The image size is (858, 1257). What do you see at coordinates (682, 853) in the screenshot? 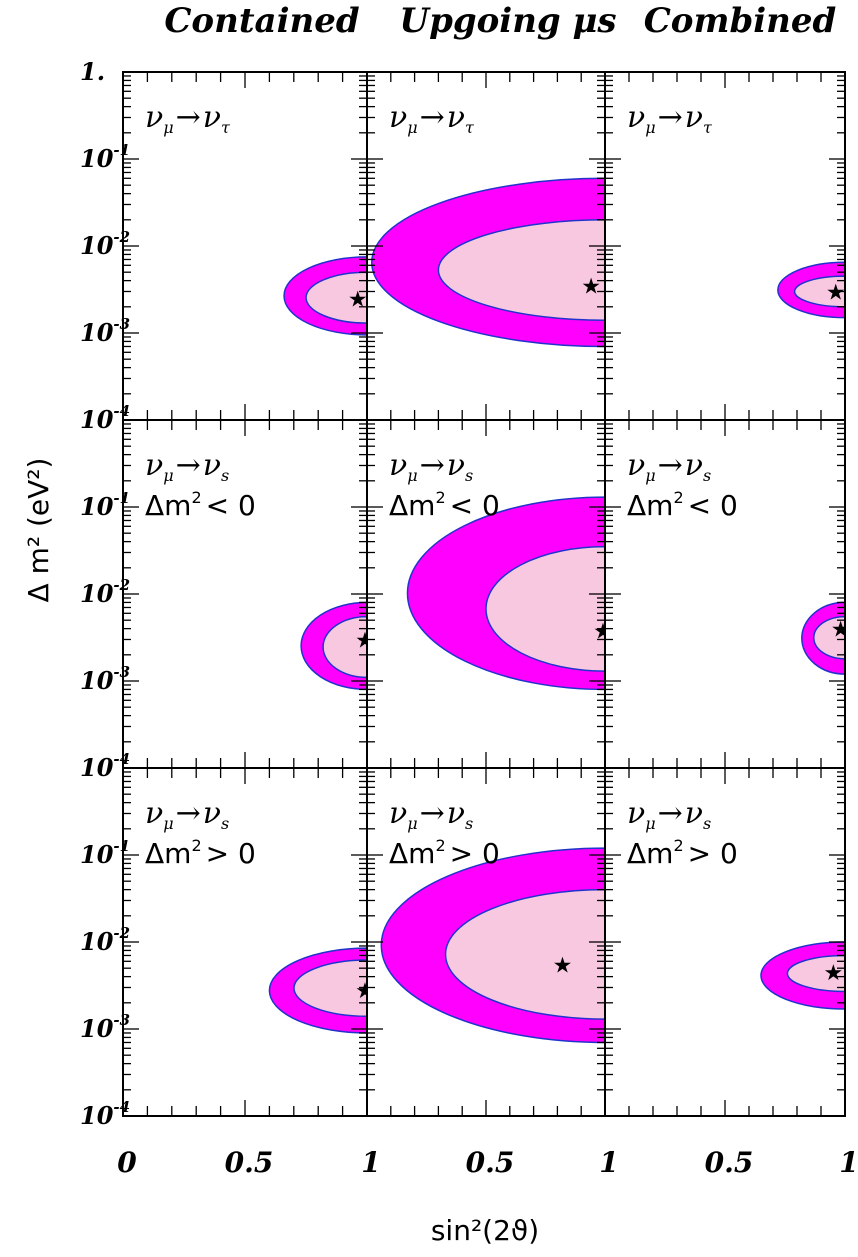
I see `mass-sign-label-r3-c3: Δm2 > 0` at bounding box center [682, 853].